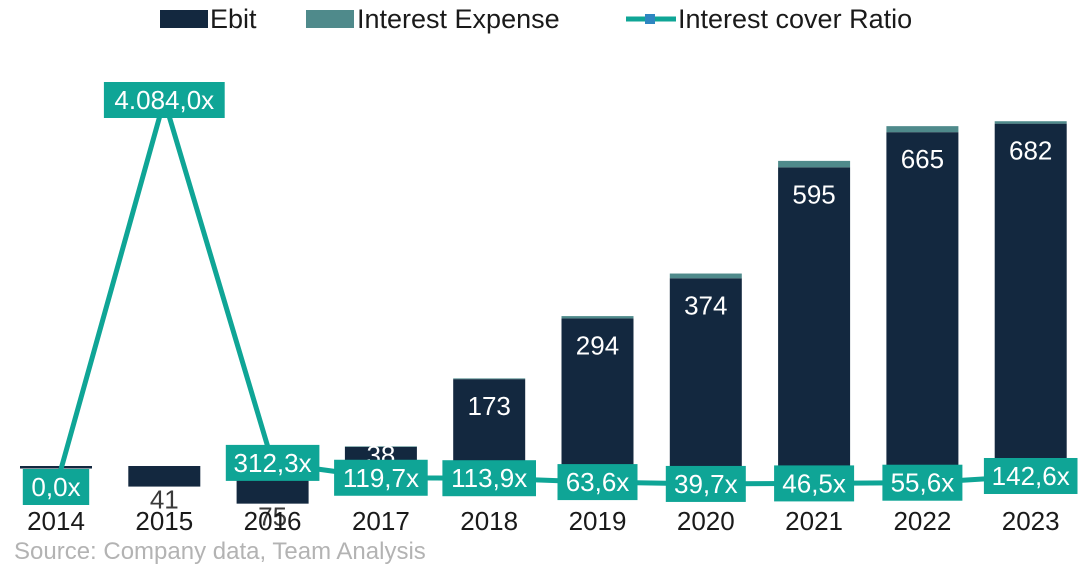 The width and height of the screenshot is (1084, 580). I want to click on ratio-value-label: 0,0x, so click(55, 487).